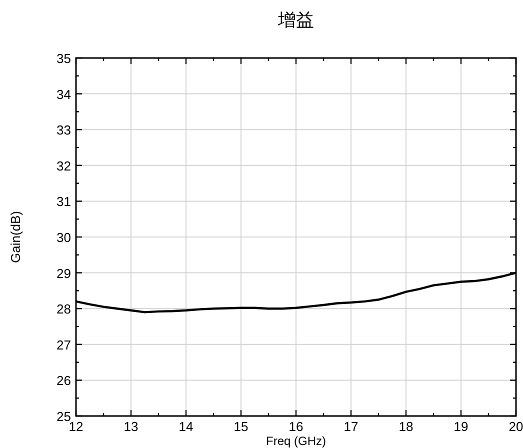 This screenshot has height=448, width=523. I want to click on x-tick-label: 19, so click(461, 426).